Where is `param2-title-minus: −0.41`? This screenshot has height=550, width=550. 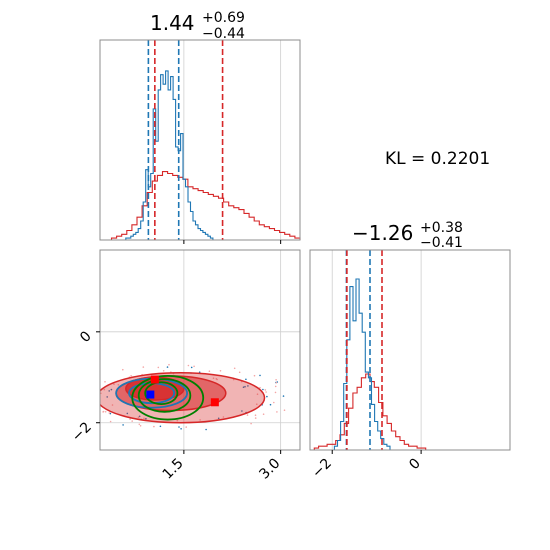 param2-title-minus: −0.41 is located at coordinates (441, 243).